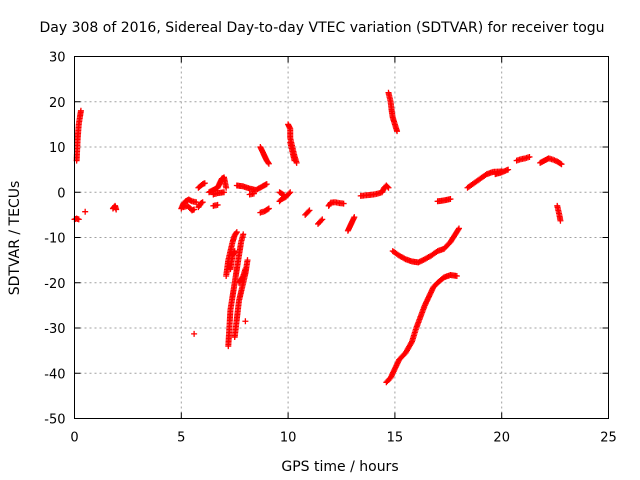  What do you see at coordinates (54, 329) in the screenshot?
I see `y-tick-label: -30` at bounding box center [54, 329].